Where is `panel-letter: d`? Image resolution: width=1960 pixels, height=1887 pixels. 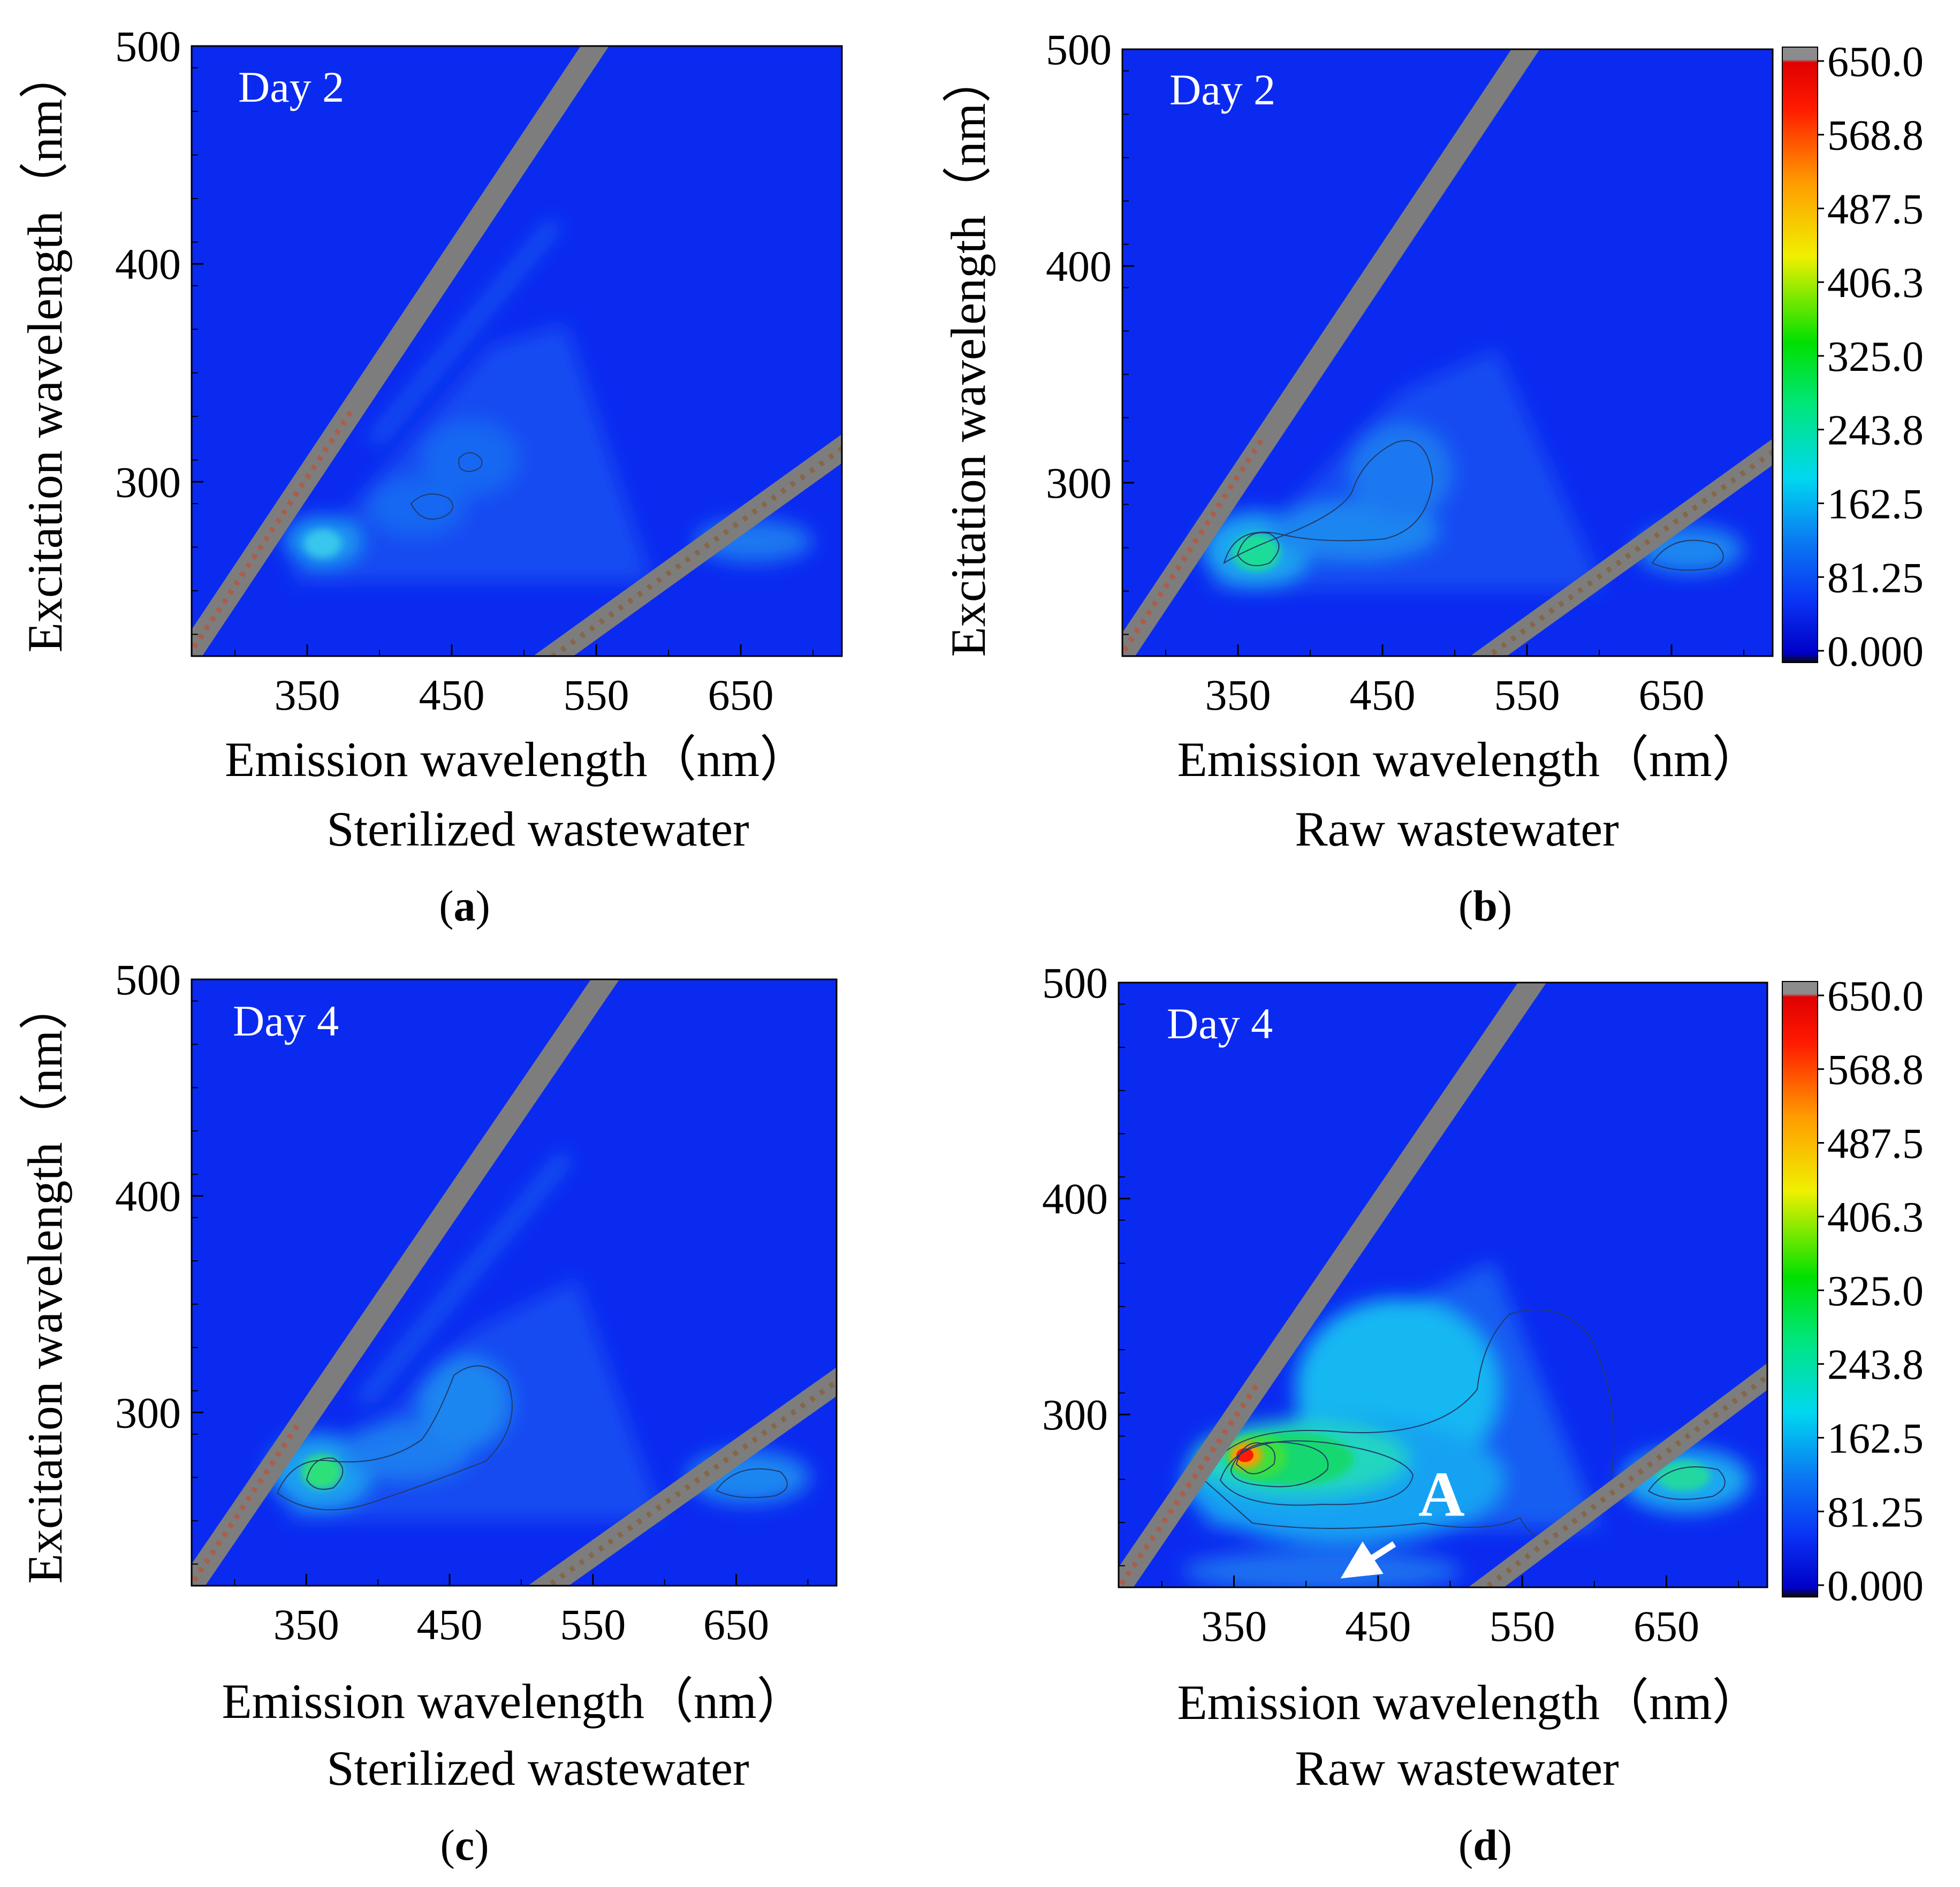
panel-letter: d is located at coordinates (1486, 1845).